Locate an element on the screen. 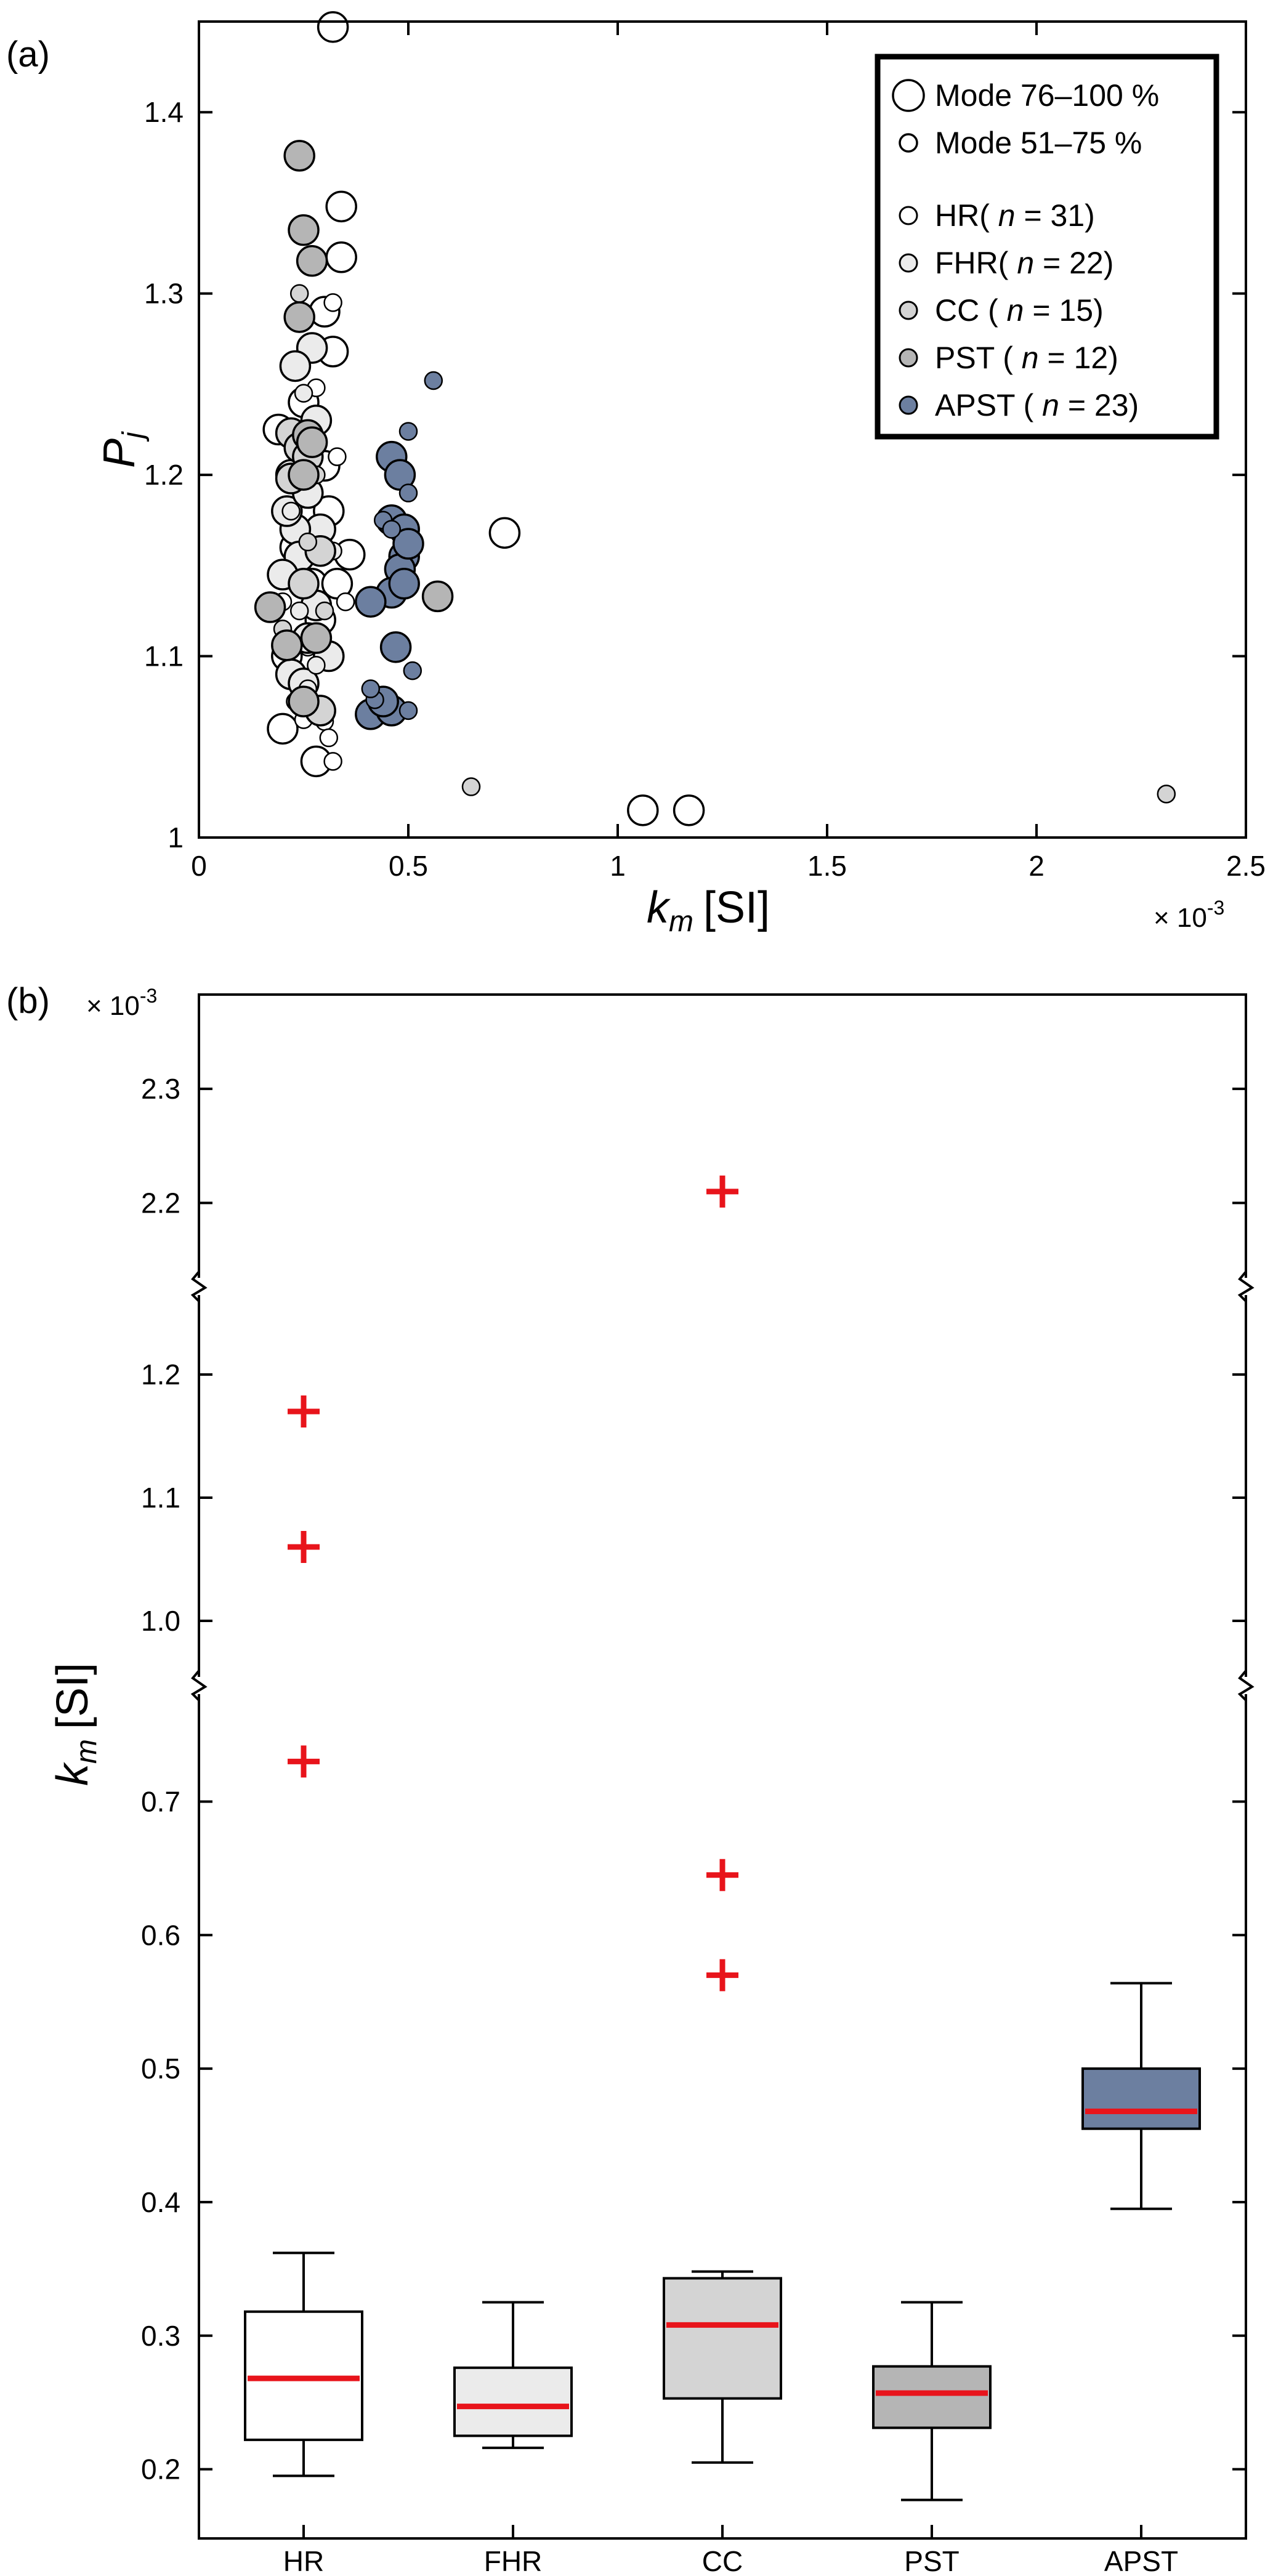 The width and height of the screenshot is (1273, 2576). x-axis-scale-note: × 10⁻³ is located at coordinates (1189, 915).